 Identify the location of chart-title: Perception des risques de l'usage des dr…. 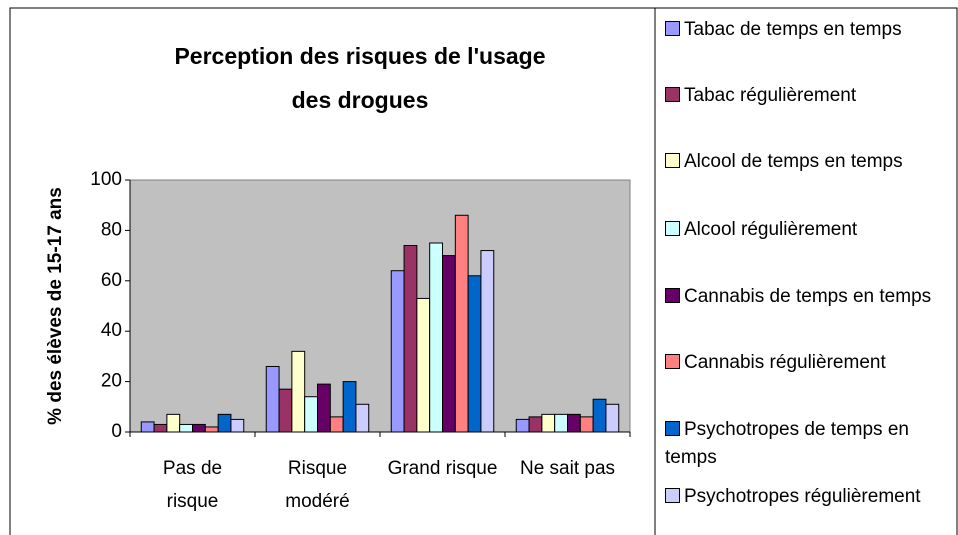
(360, 78).